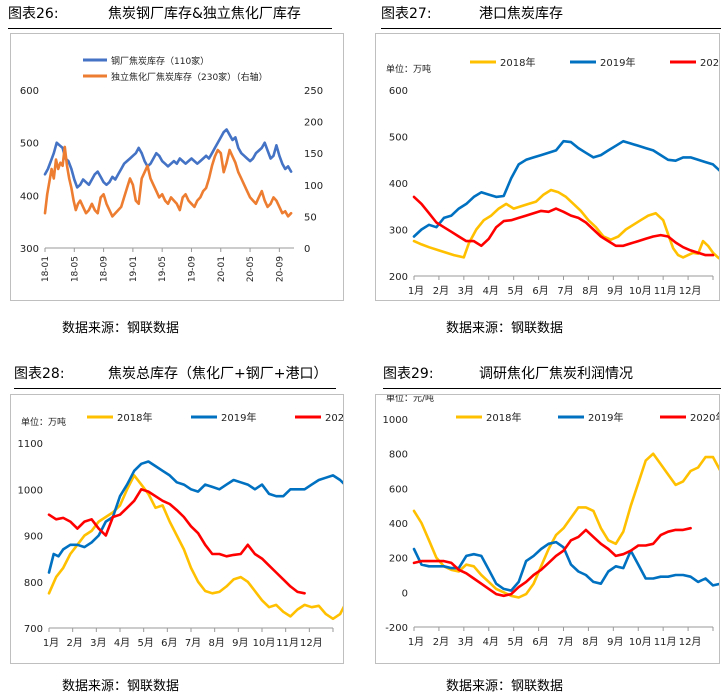 The height and width of the screenshot is (698, 726). Describe the element at coordinates (313, 154) in the screenshot. I see `y-tick-label-right: 150` at that location.